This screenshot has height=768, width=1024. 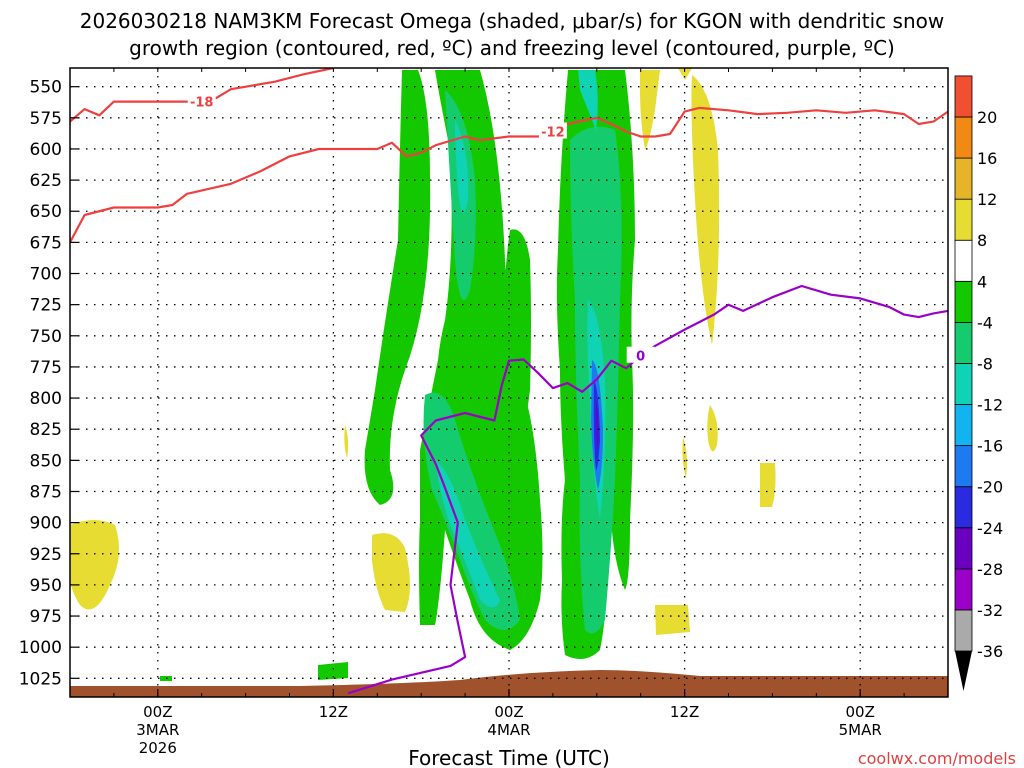 What do you see at coordinates (963, 671) in the screenshot?
I see `colorbar-min-arrow` at bounding box center [963, 671].